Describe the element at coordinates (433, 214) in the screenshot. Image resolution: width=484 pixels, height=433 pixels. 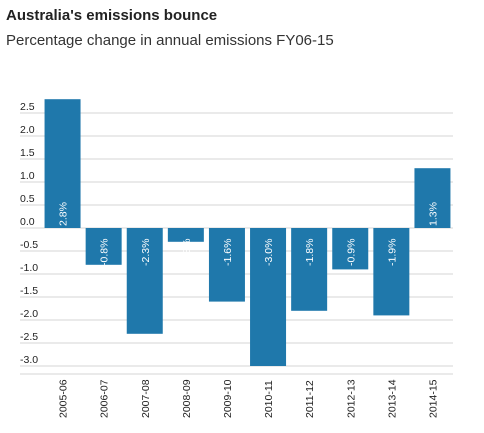
I see `data-label: 1.3%` at that location.